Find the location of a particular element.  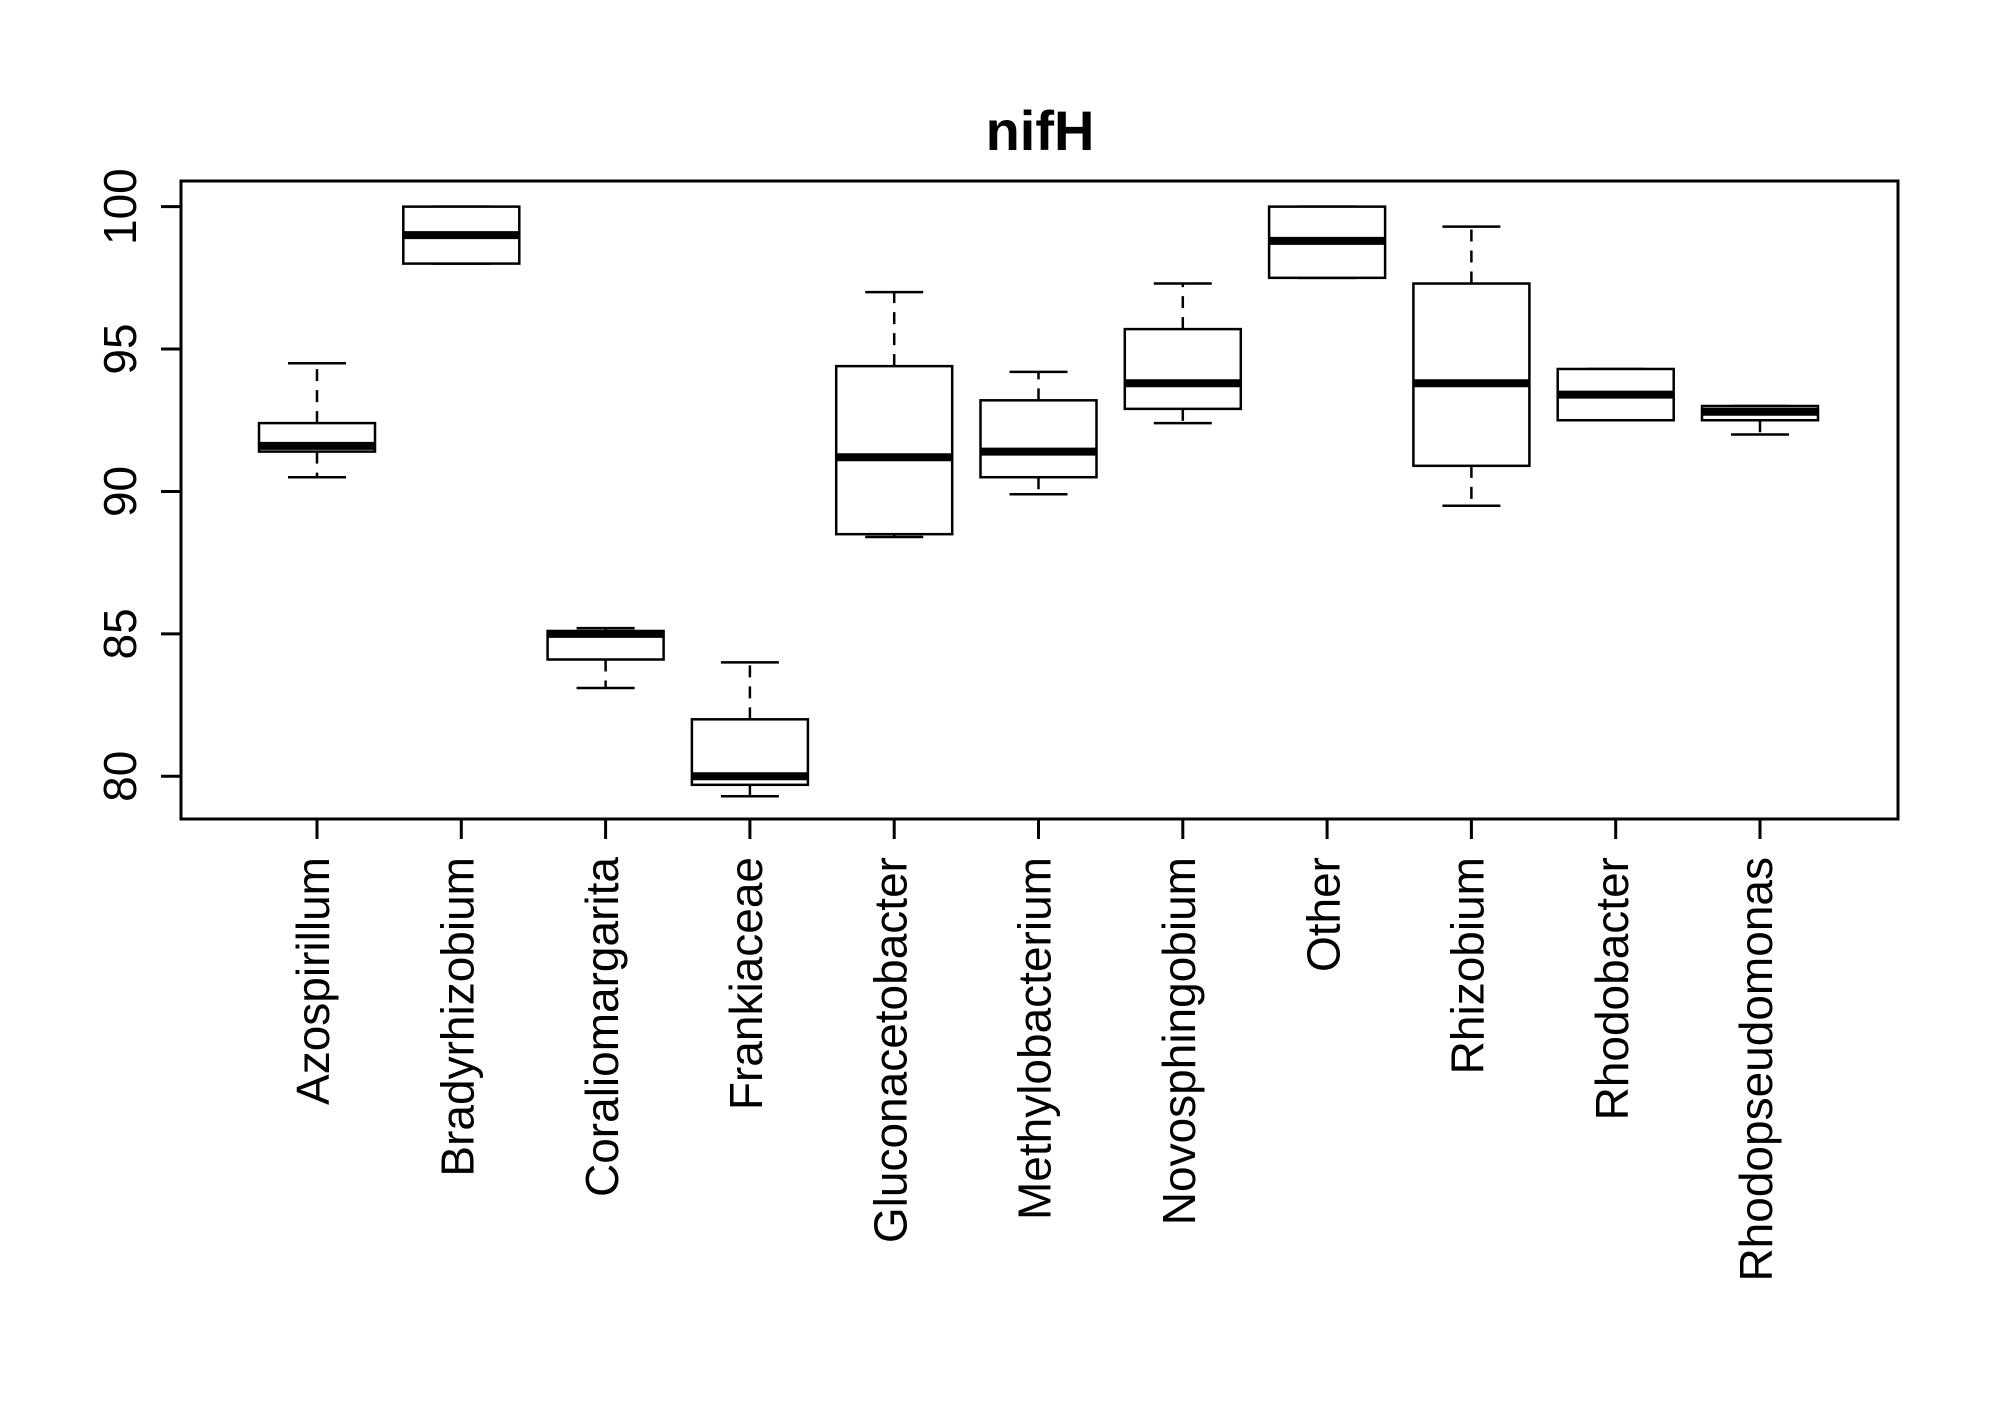

chart-title: nifH is located at coordinates (1040, 130).